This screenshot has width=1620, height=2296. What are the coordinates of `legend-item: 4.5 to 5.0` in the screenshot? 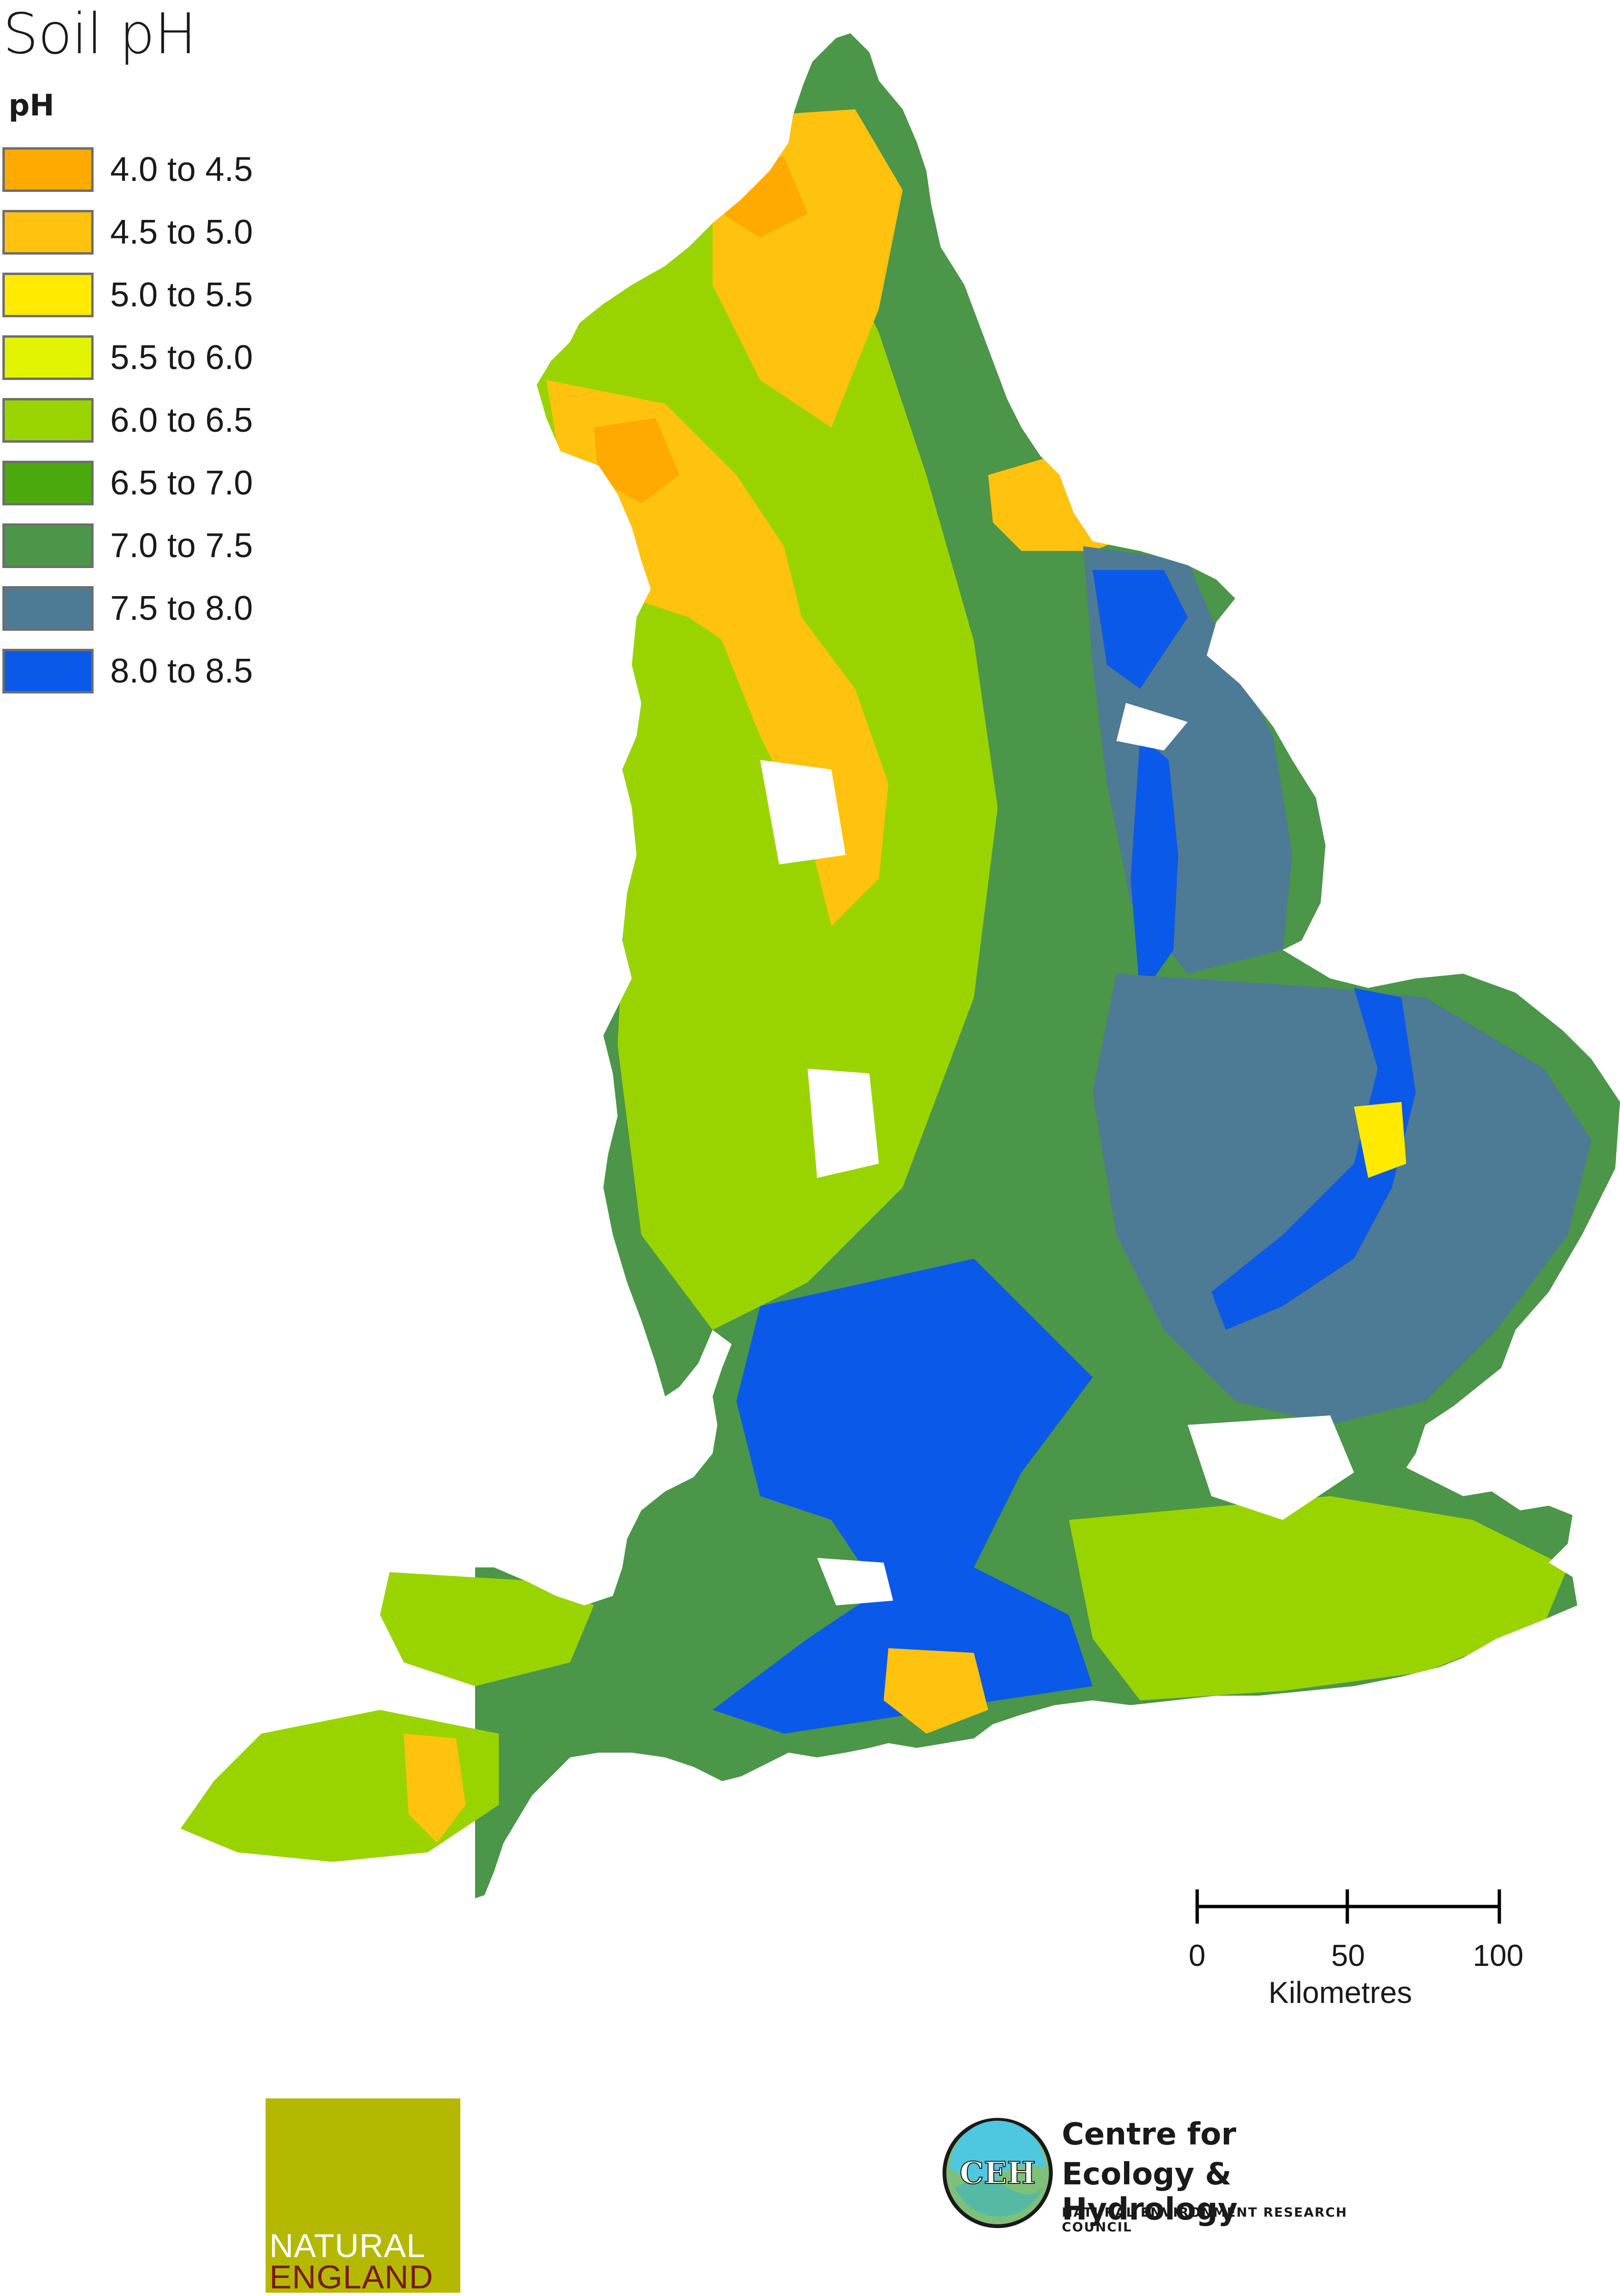 It's located at (166, 234).